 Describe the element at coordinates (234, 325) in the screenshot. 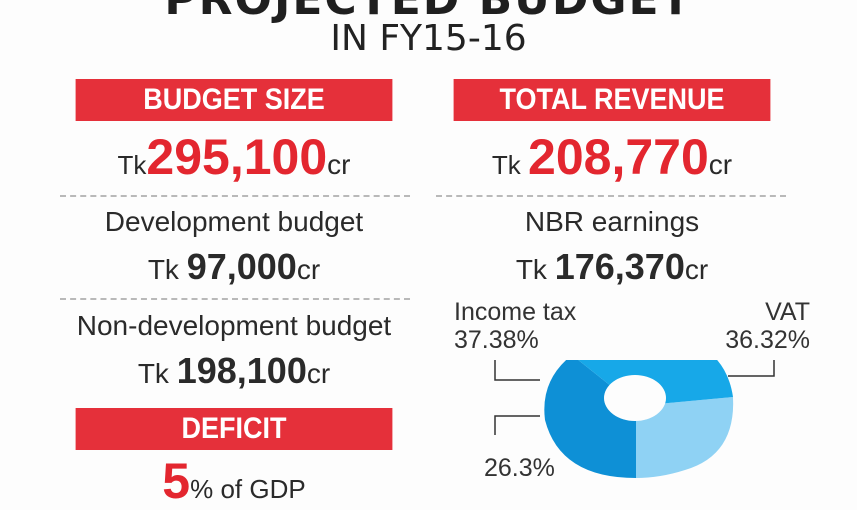

I see `non-development-label: Non-development budget` at that location.